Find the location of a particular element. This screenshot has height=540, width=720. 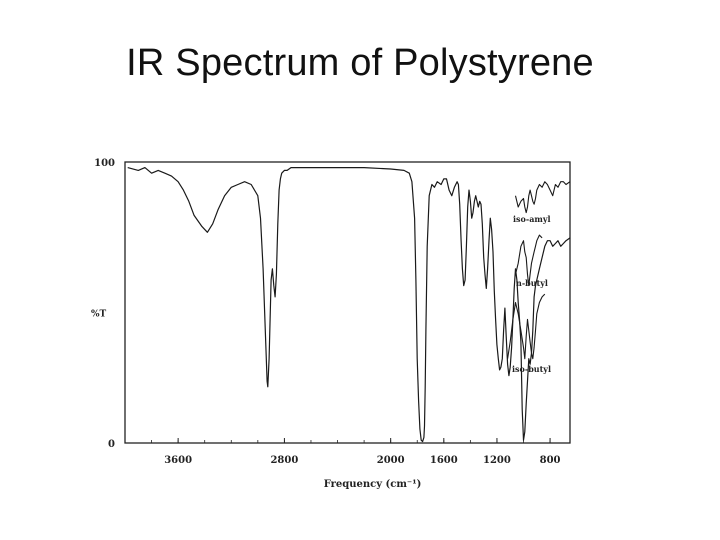

y-axis-label: %T is located at coordinates (99, 315).